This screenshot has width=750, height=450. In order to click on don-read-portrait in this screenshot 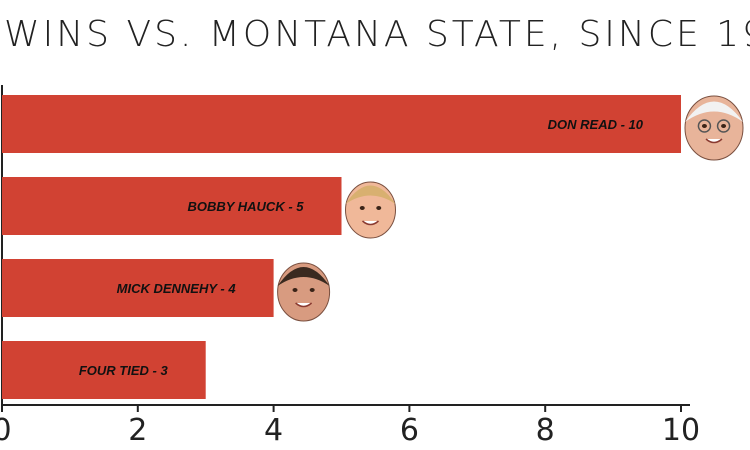, I will do `click(714, 128)`.